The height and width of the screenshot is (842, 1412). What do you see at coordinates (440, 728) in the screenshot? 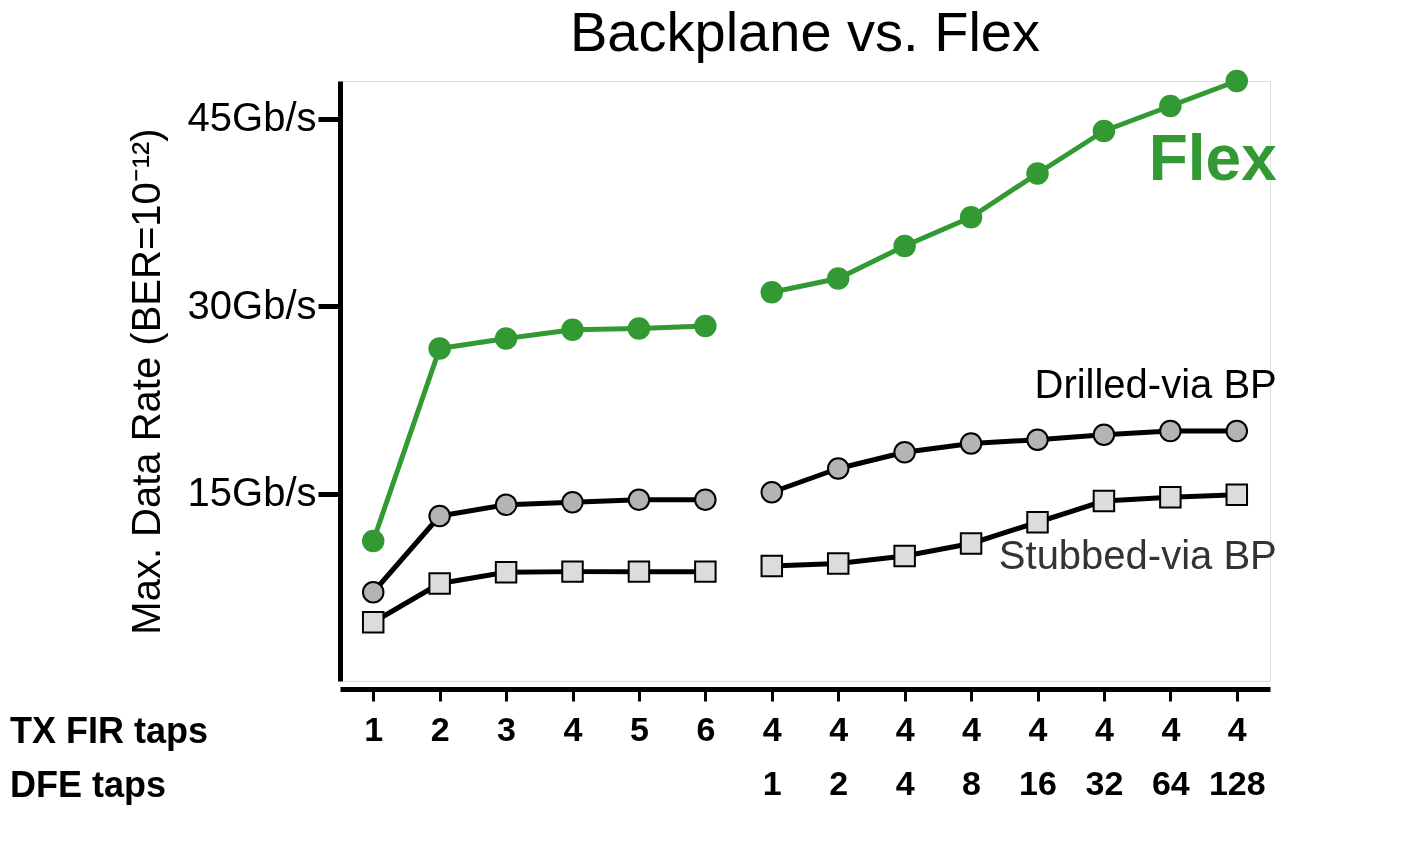
I see `x-tick-label: 2` at bounding box center [440, 728].